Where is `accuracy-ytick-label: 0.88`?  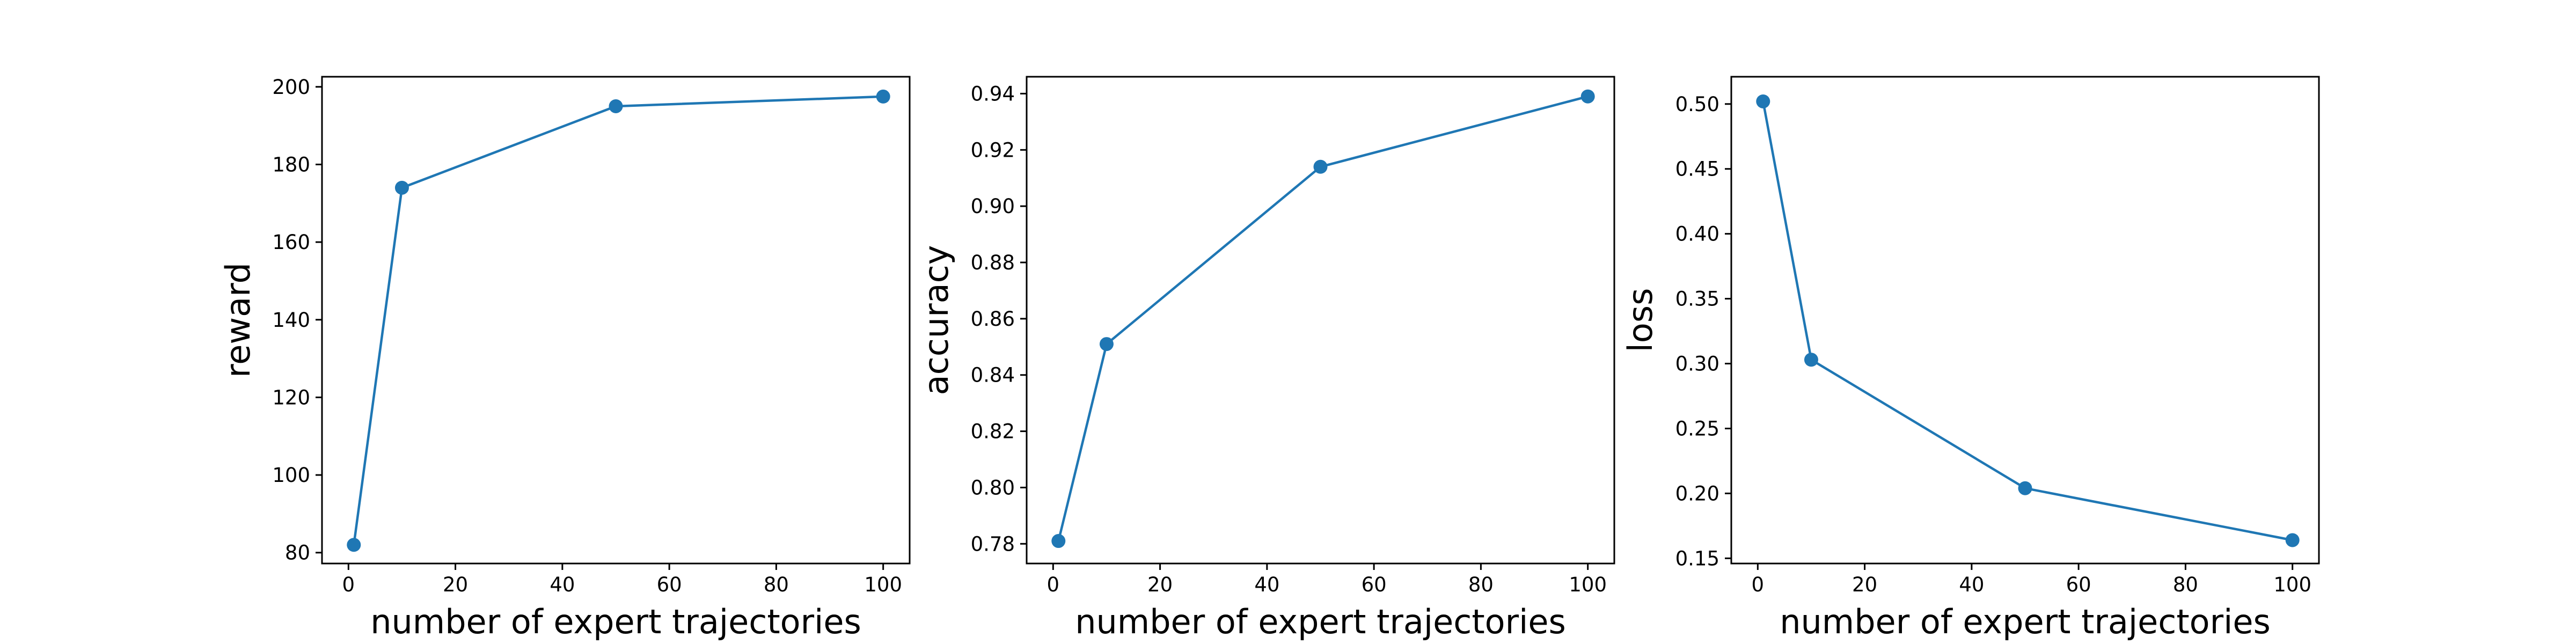
accuracy-ytick-label: 0.88 is located at coordinates (993, 262).